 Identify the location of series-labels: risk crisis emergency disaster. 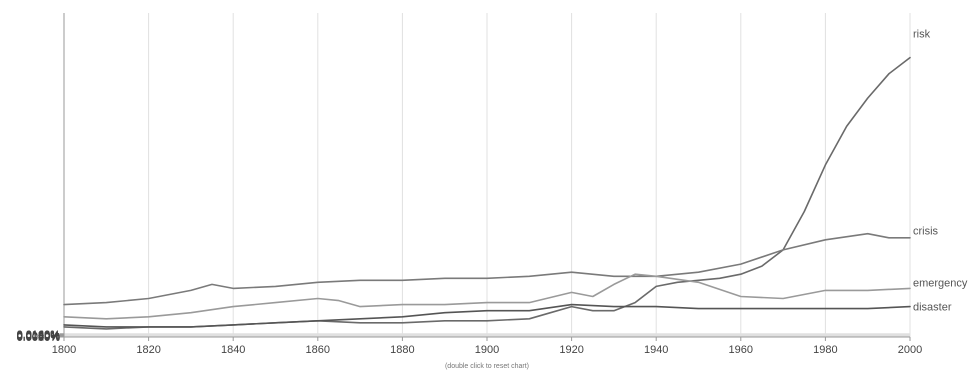
(940, 170).